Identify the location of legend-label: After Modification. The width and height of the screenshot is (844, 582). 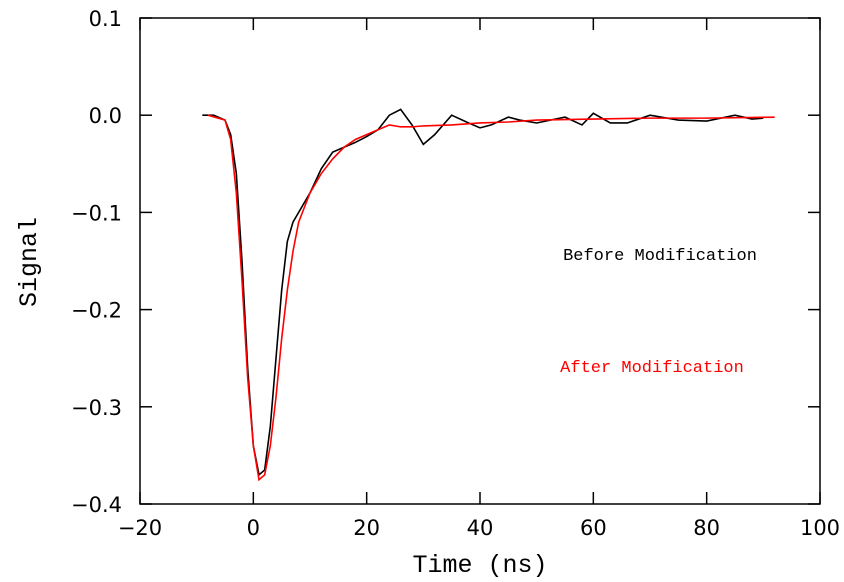
(652, 368).